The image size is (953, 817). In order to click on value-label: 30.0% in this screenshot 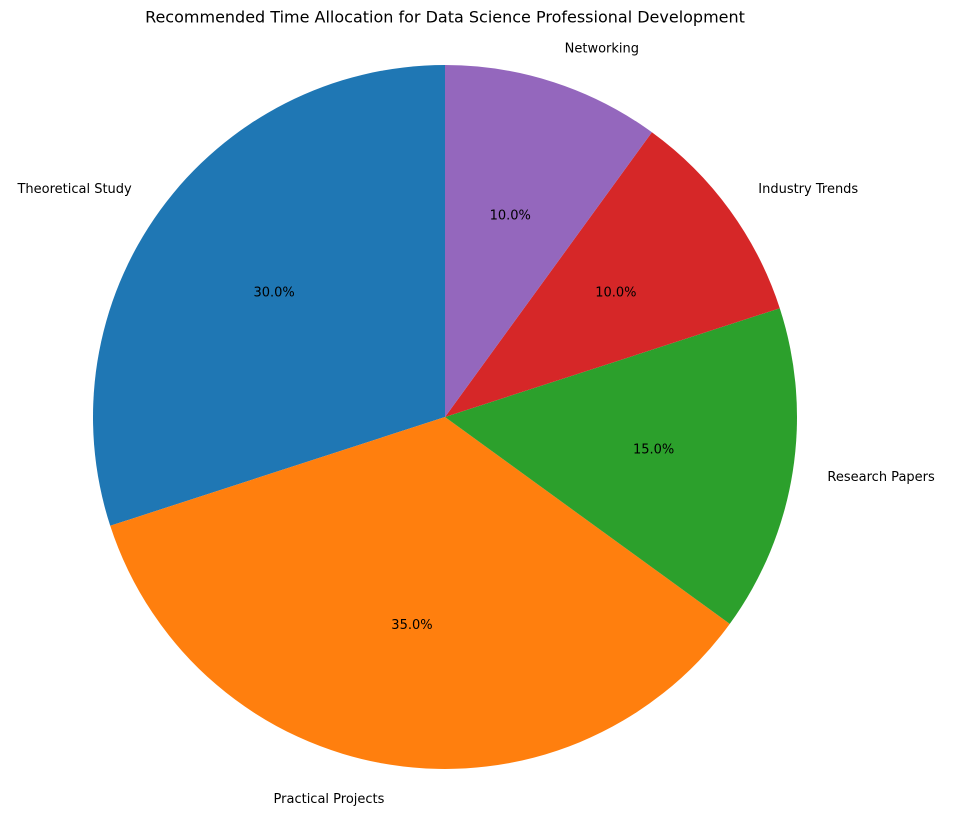, I will do `click(273, 292)`.